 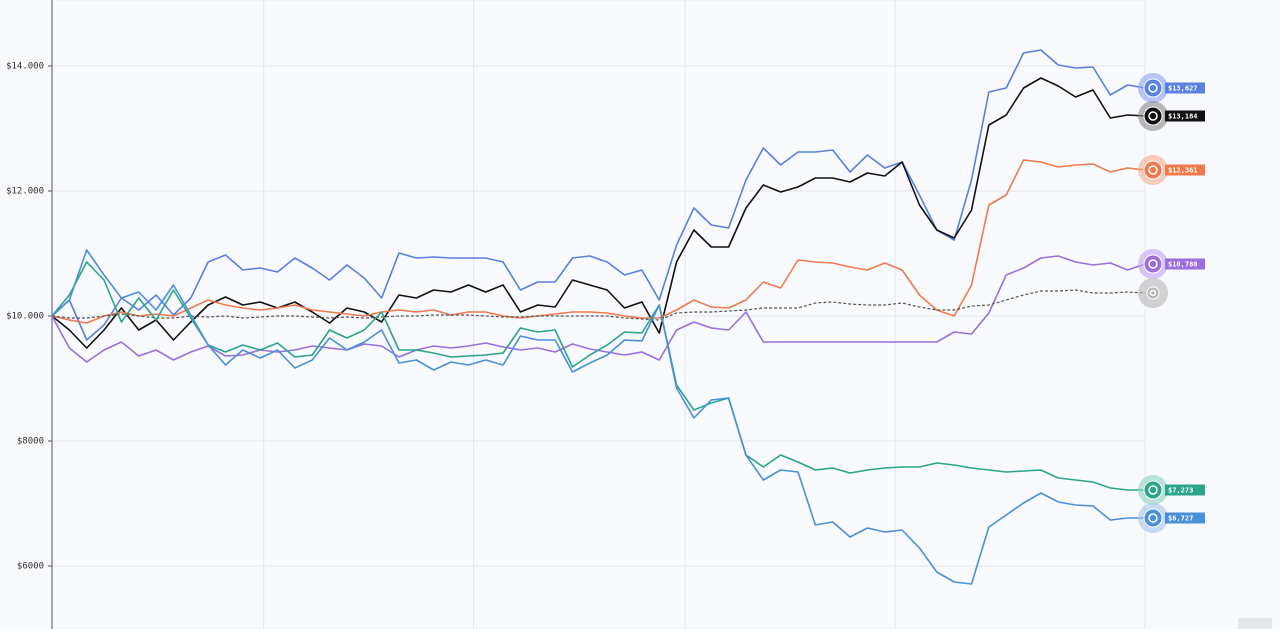 I want to click on legend-badge: $13,184, so click(x=1171, y=116).